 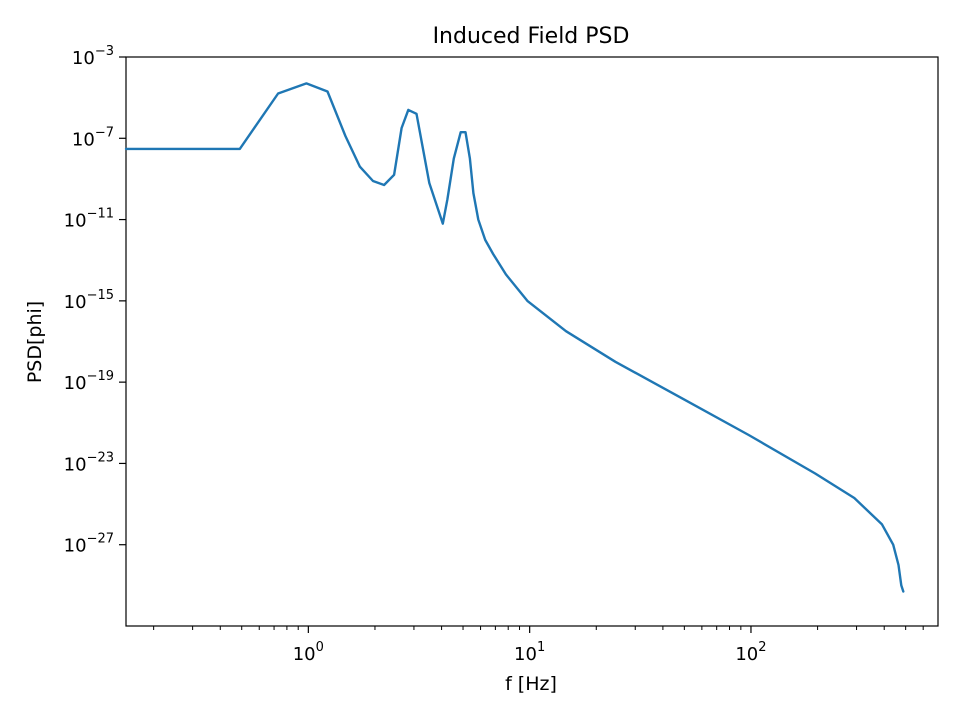 What do you see at coordinates (538, 628) in the screenshot?
I see `x-minor-ticks` at bounding box center [538, 628].